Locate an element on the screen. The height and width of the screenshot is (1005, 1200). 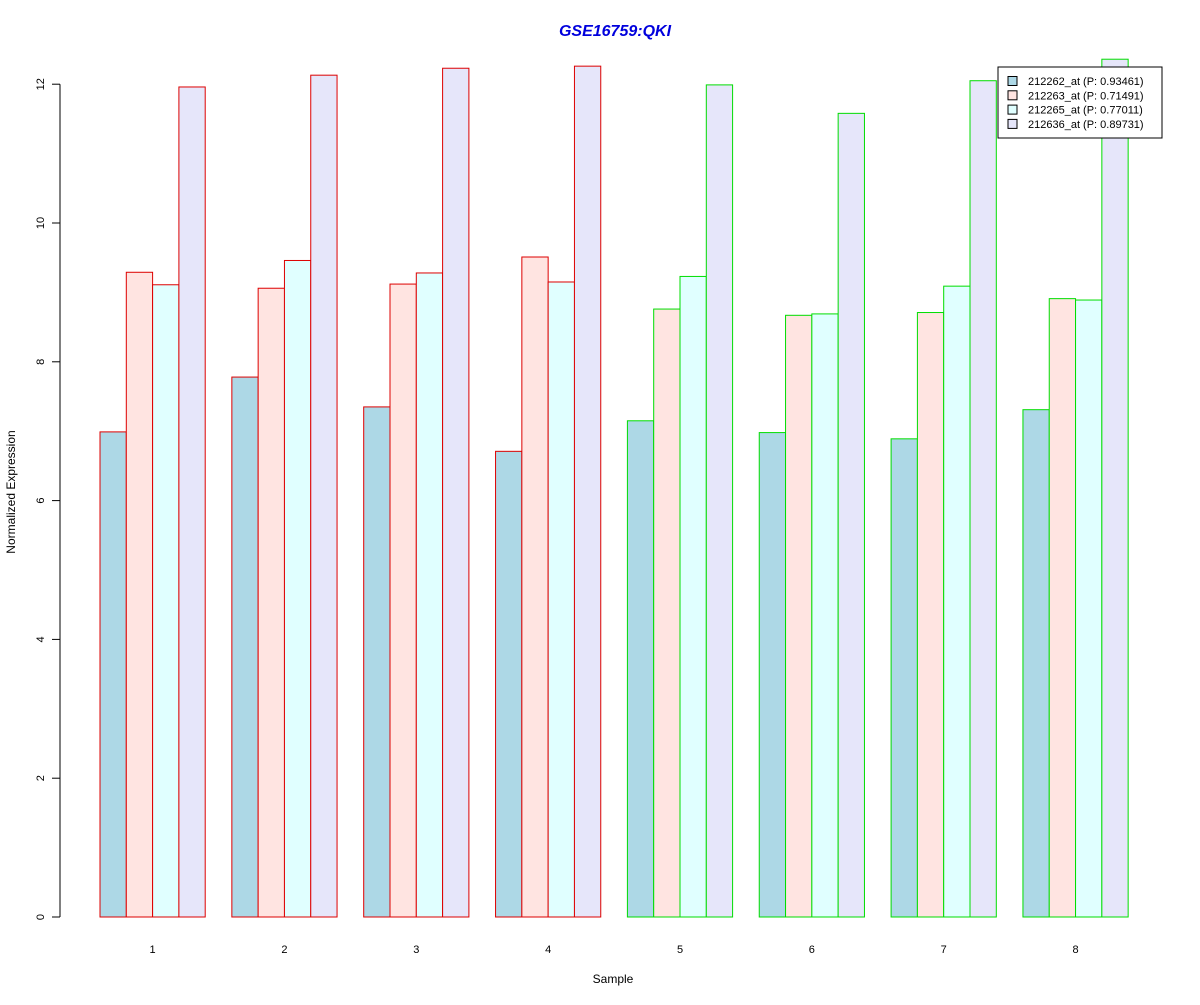
x-axis-label: Sample is located at coordinates (613, 979).